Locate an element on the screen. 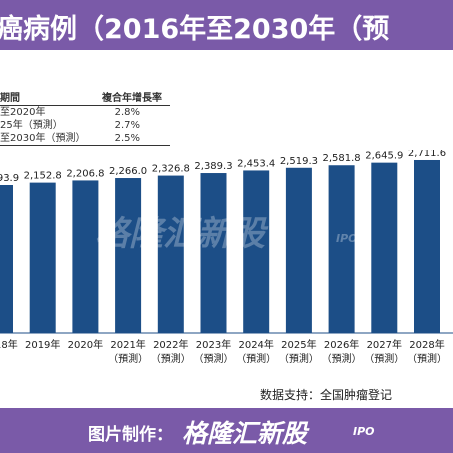 Image resolution: width=453 pixels, height=453 pixels. footer-banner: 图片制作： 格隆汇新股 IPO is located at coordinates (226, 430).